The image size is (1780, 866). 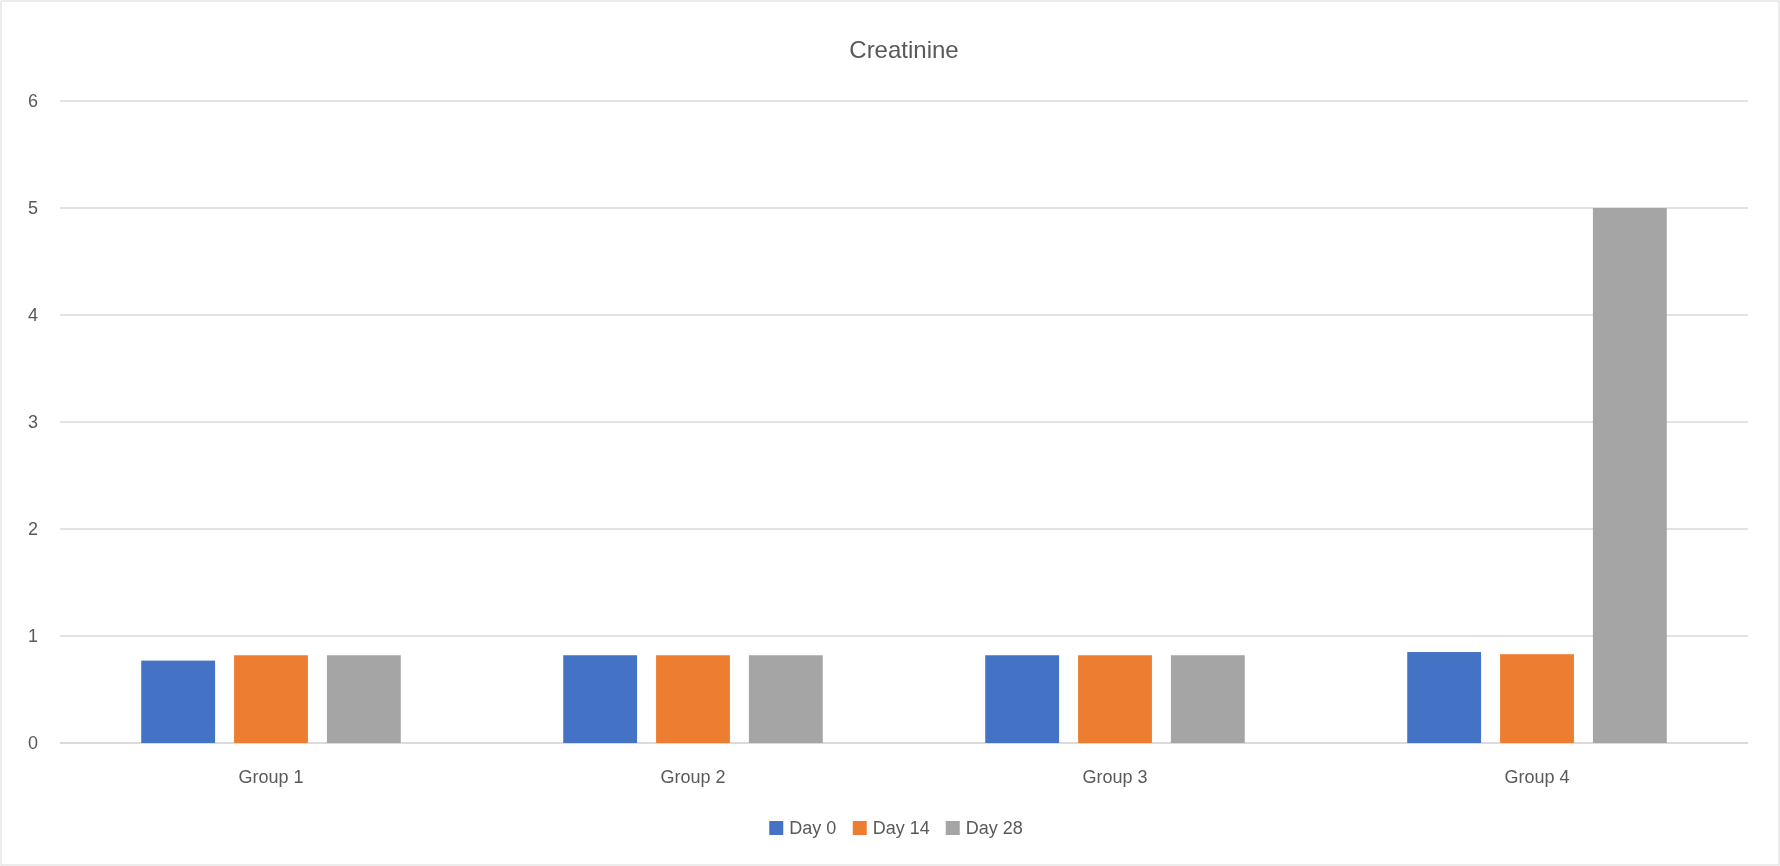 I want to click on y-tick-label: 0, so click(x=32, y=743).